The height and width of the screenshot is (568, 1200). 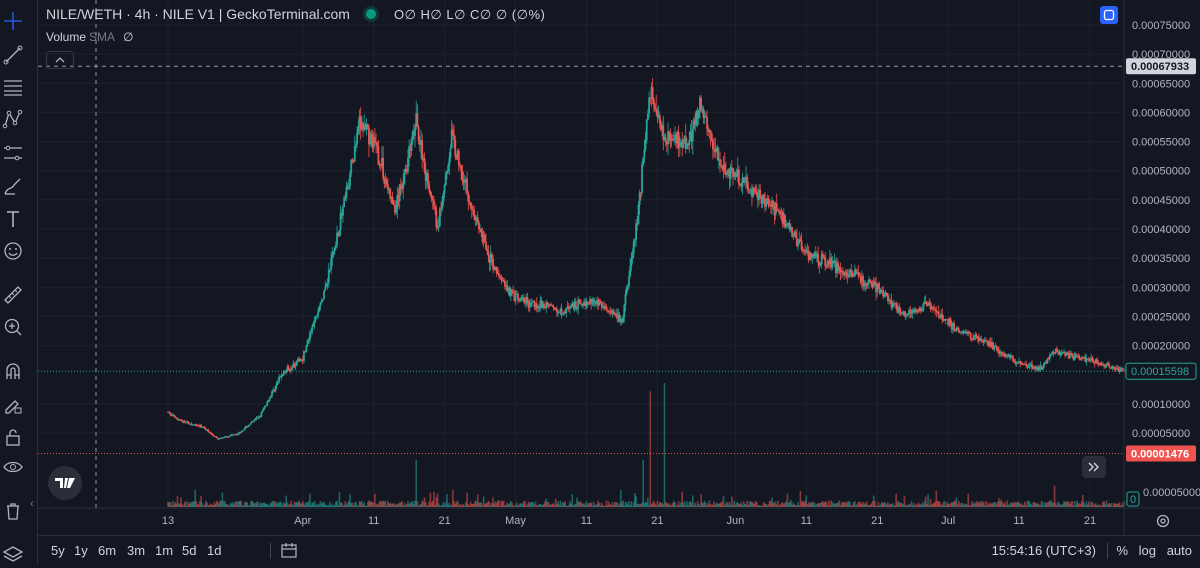 What do you see at coordinates (1179, 550) in the screenshot?
I see `auto-scale-toggle: auto` at bounding box center [1179, 550].